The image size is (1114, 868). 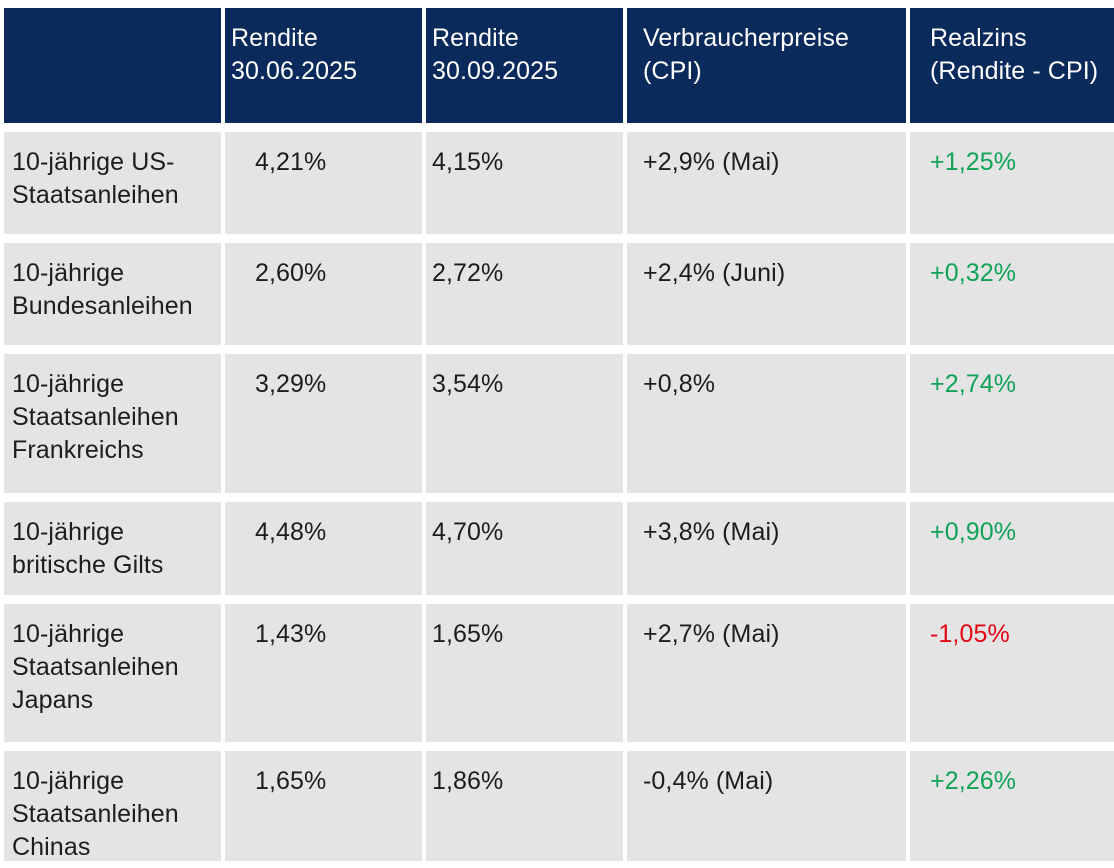 What do you see at coordinates (323, 673) in the screenshot?
I see `cell-jp-rendite-0630: 1,43%` at bounding box center [323, 673].